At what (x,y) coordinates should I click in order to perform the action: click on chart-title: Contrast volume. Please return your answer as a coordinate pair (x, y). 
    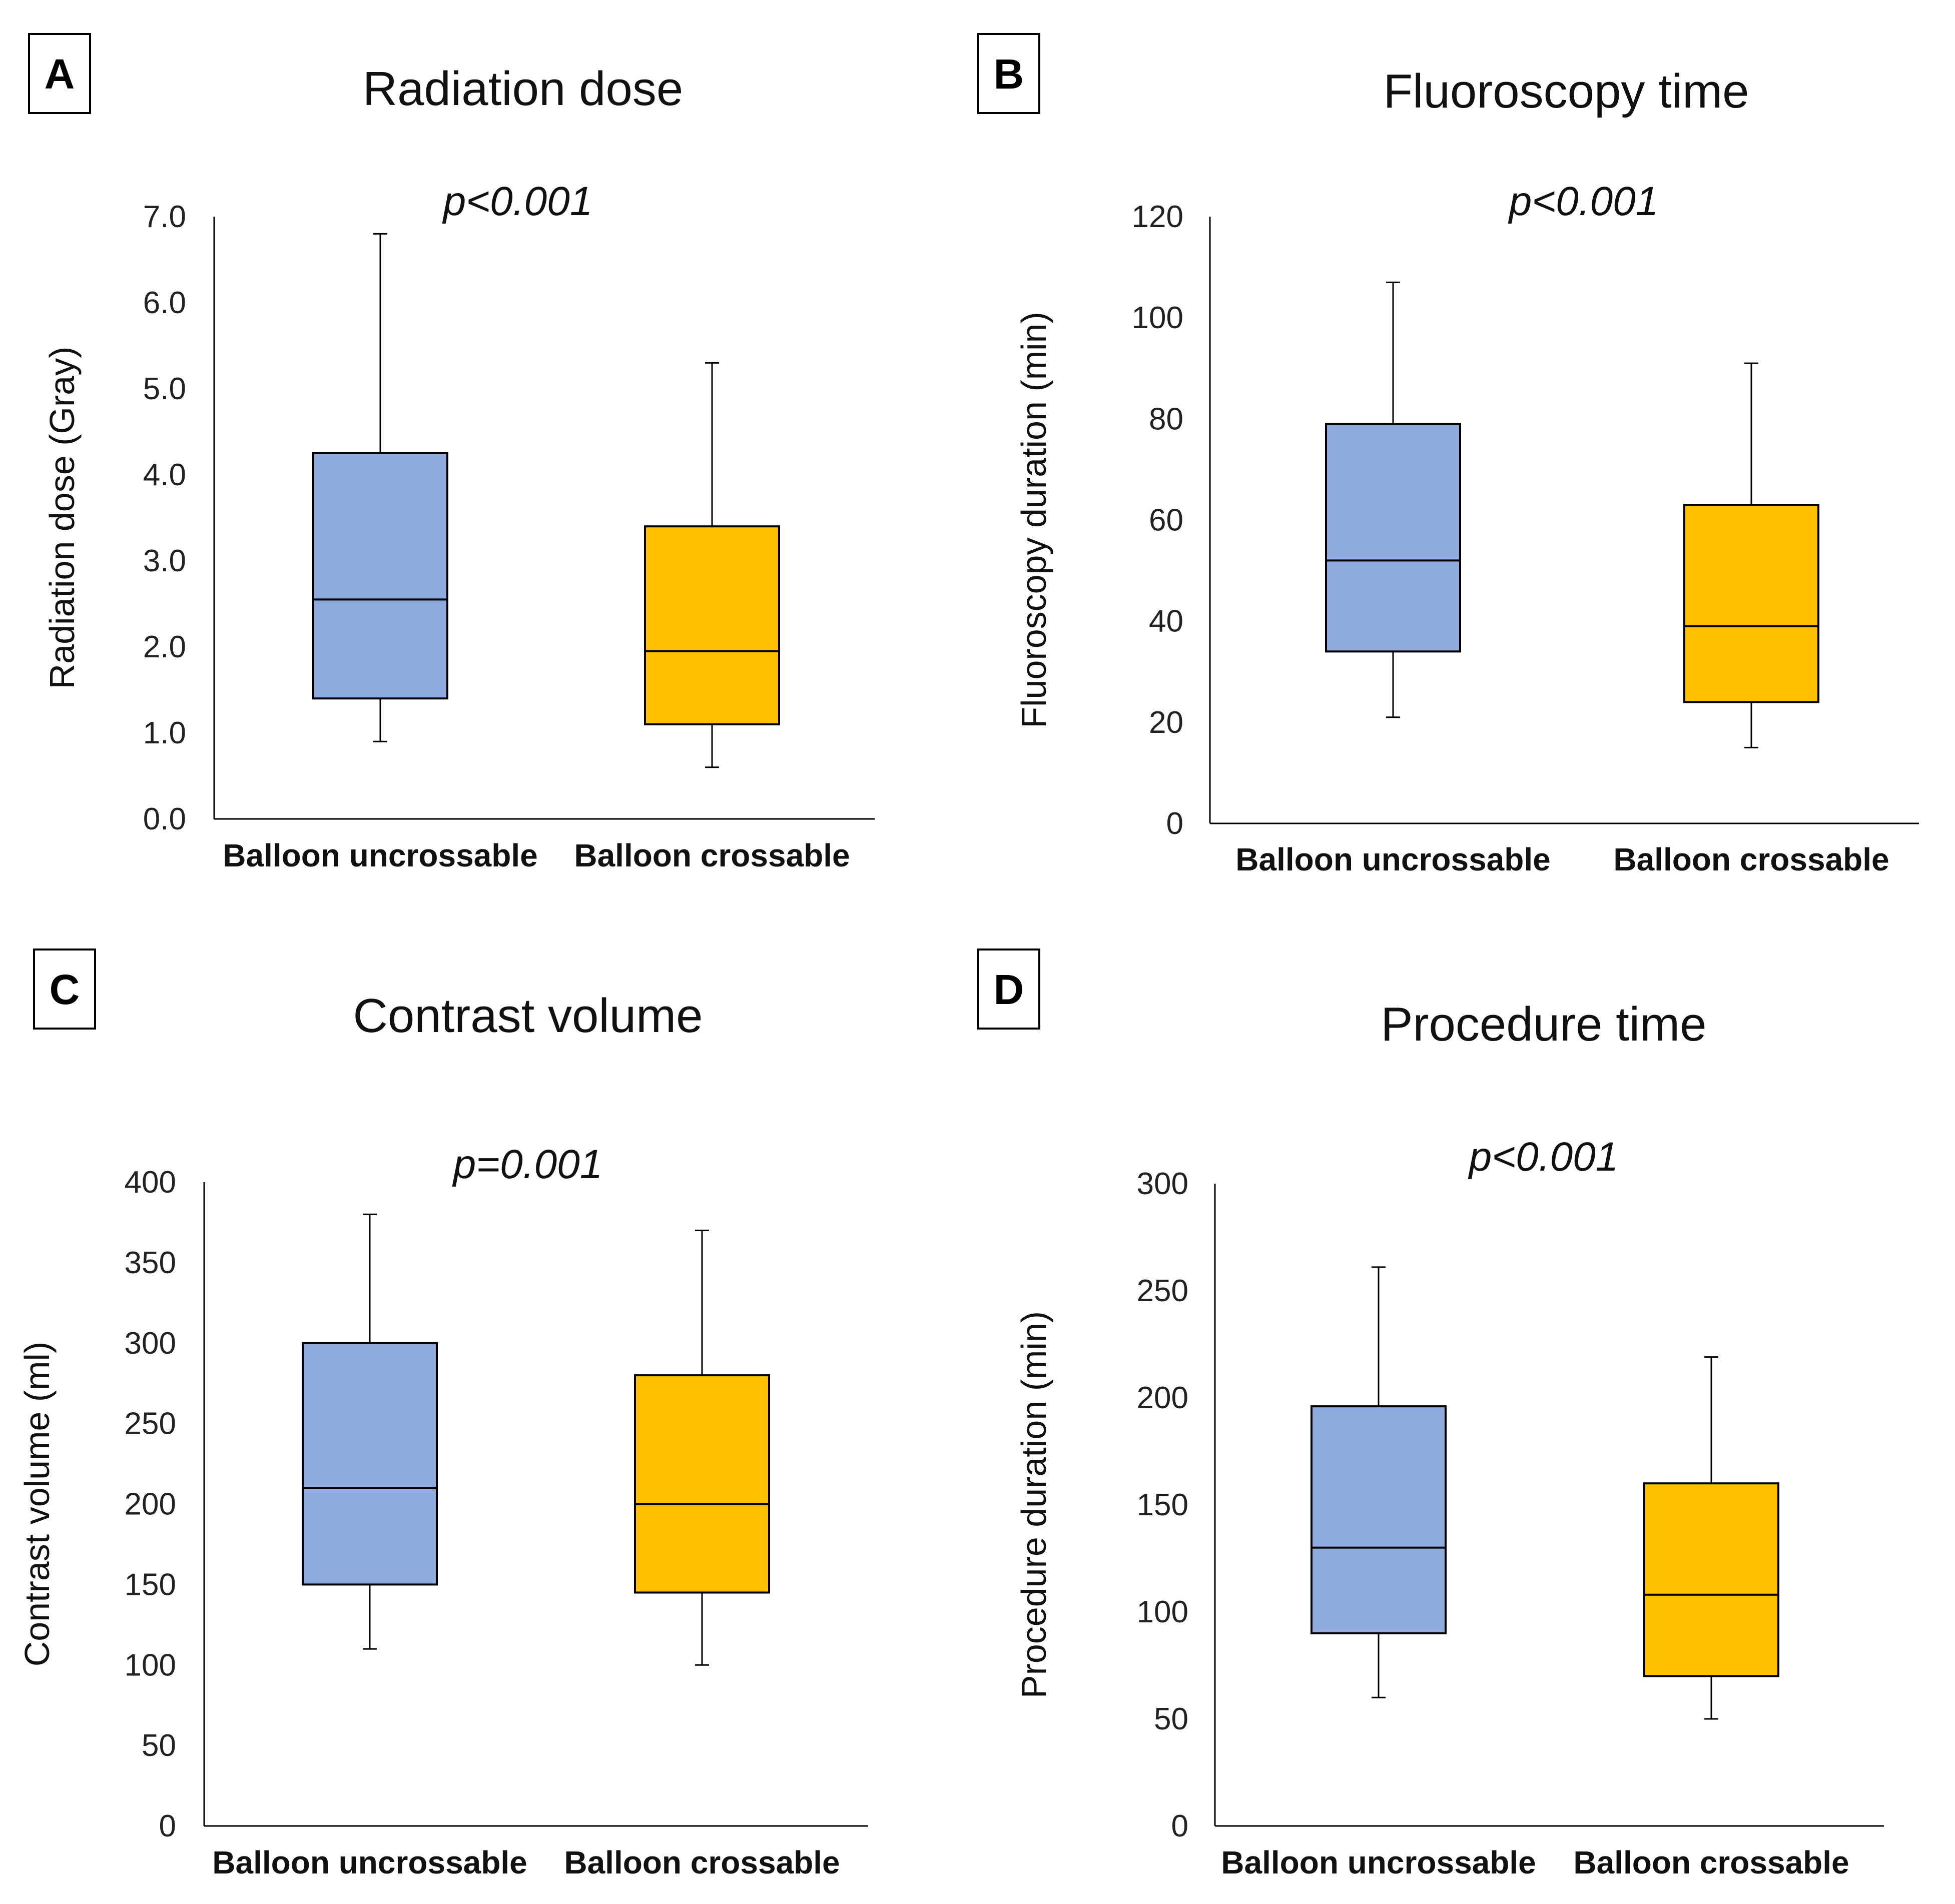
    Looking at the image, I should click on (528, 1016).